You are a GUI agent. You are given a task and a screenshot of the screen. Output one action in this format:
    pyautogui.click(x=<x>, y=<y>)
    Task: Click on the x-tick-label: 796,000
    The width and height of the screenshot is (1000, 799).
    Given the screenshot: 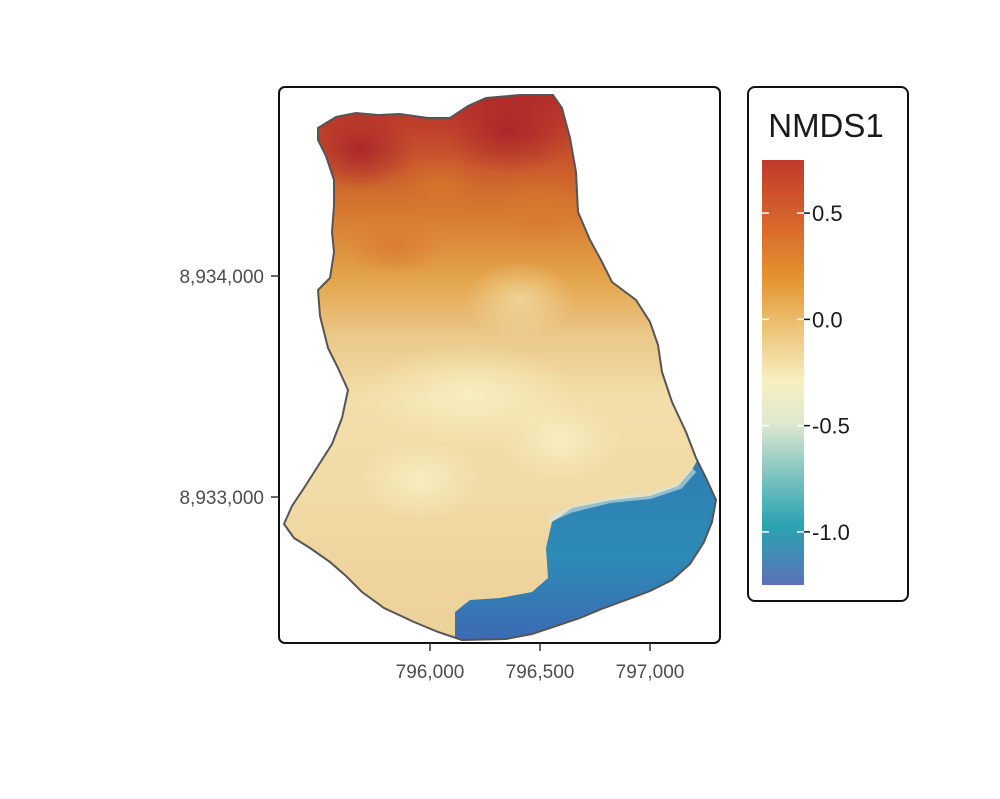 What is the action you would take?
    pyautogui.click(x=430, y=672)
    